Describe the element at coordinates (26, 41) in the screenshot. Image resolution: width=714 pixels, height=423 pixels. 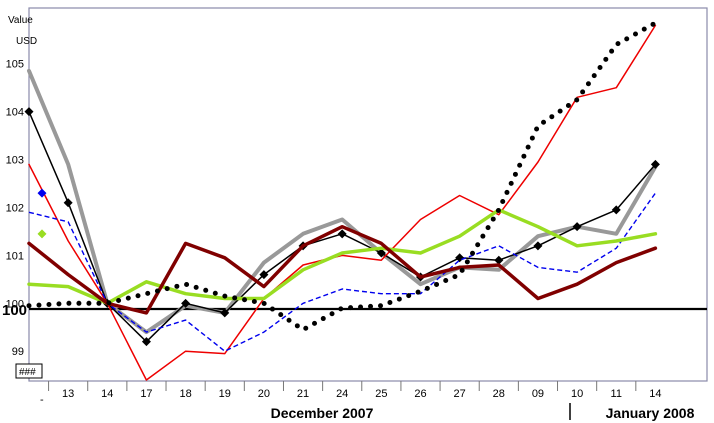
I see `y-axis-unit: USD` at that location.